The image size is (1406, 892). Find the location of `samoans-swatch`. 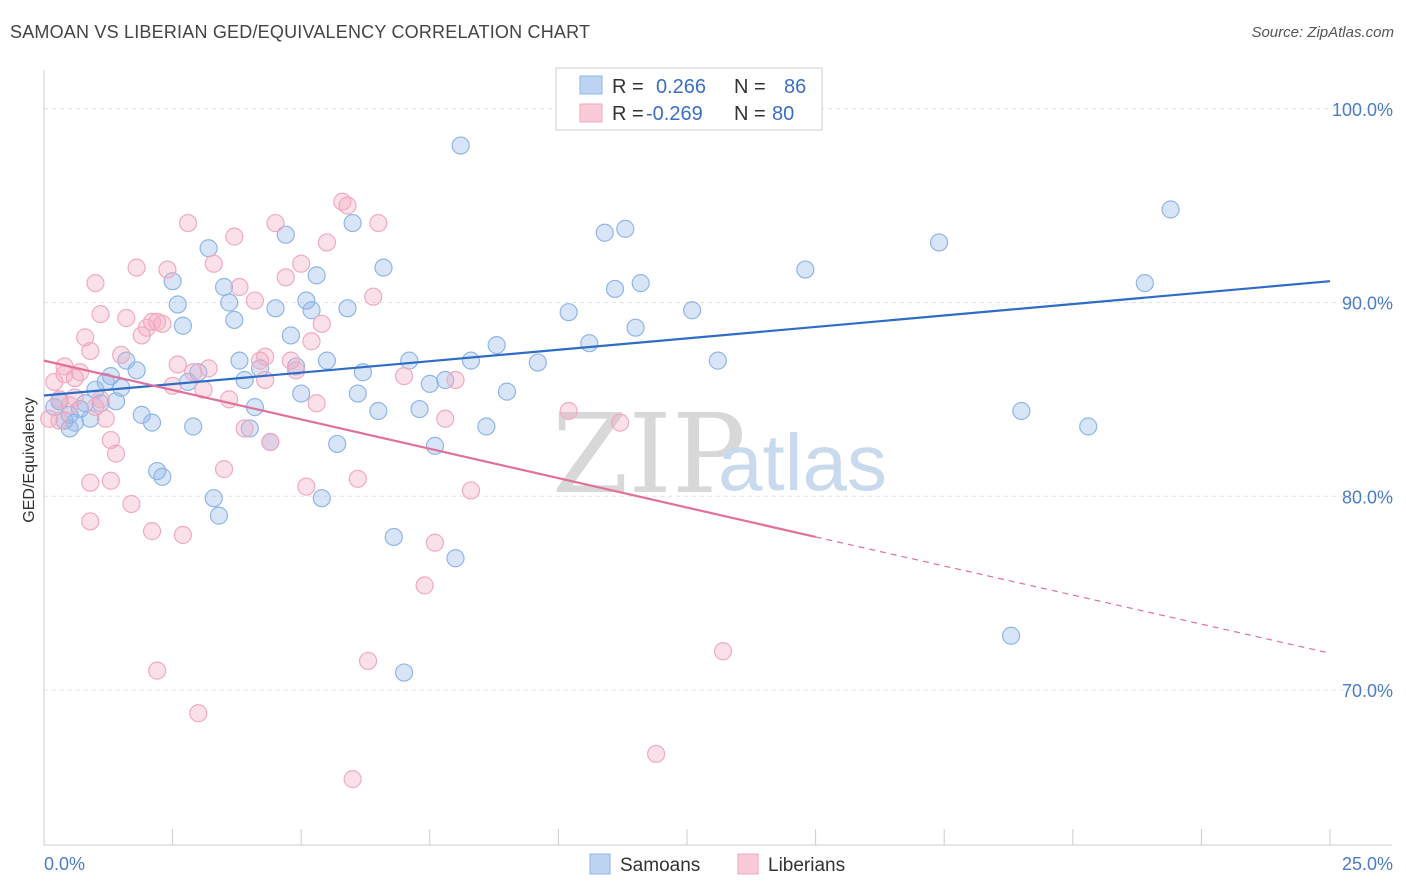

samoans-swatch is located at coordinates (591, 85).